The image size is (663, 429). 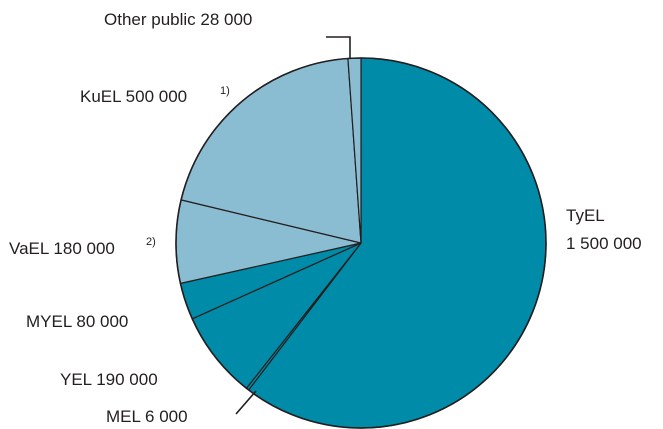 I want to click on leader-line-other-public, so click(x=338, y=47).